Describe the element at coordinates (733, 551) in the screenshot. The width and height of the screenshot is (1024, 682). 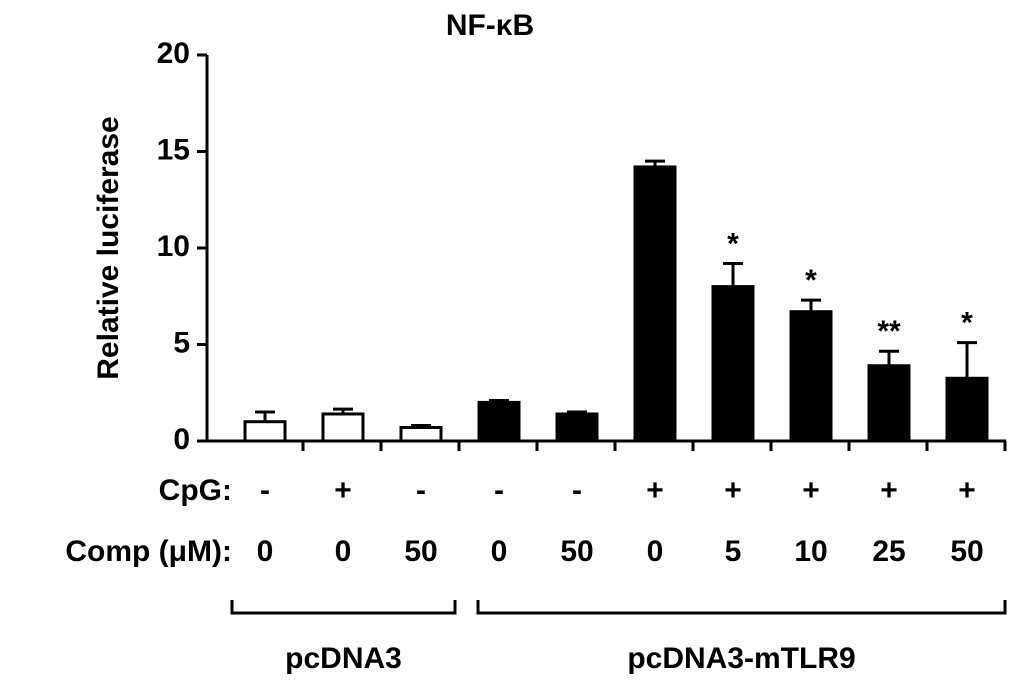
I see `comp-label: 5` at that location.